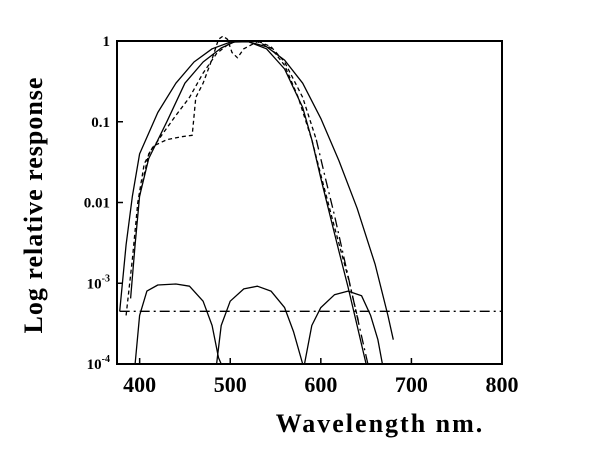 This screenshot has width=600, height=472. I want to click on y-tick-label: 10⁻⁴, so click(98, 363).